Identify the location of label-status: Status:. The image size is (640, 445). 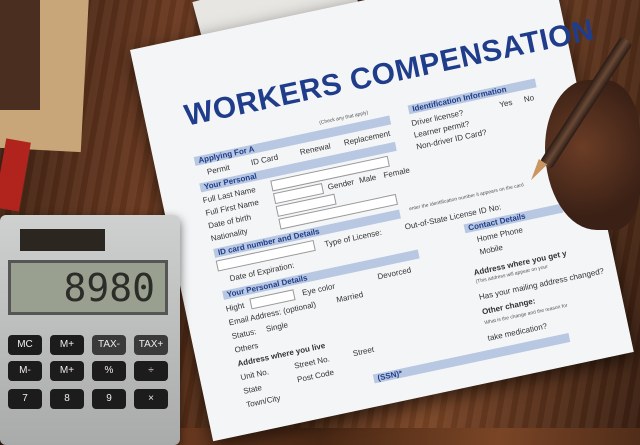
(244, 334).